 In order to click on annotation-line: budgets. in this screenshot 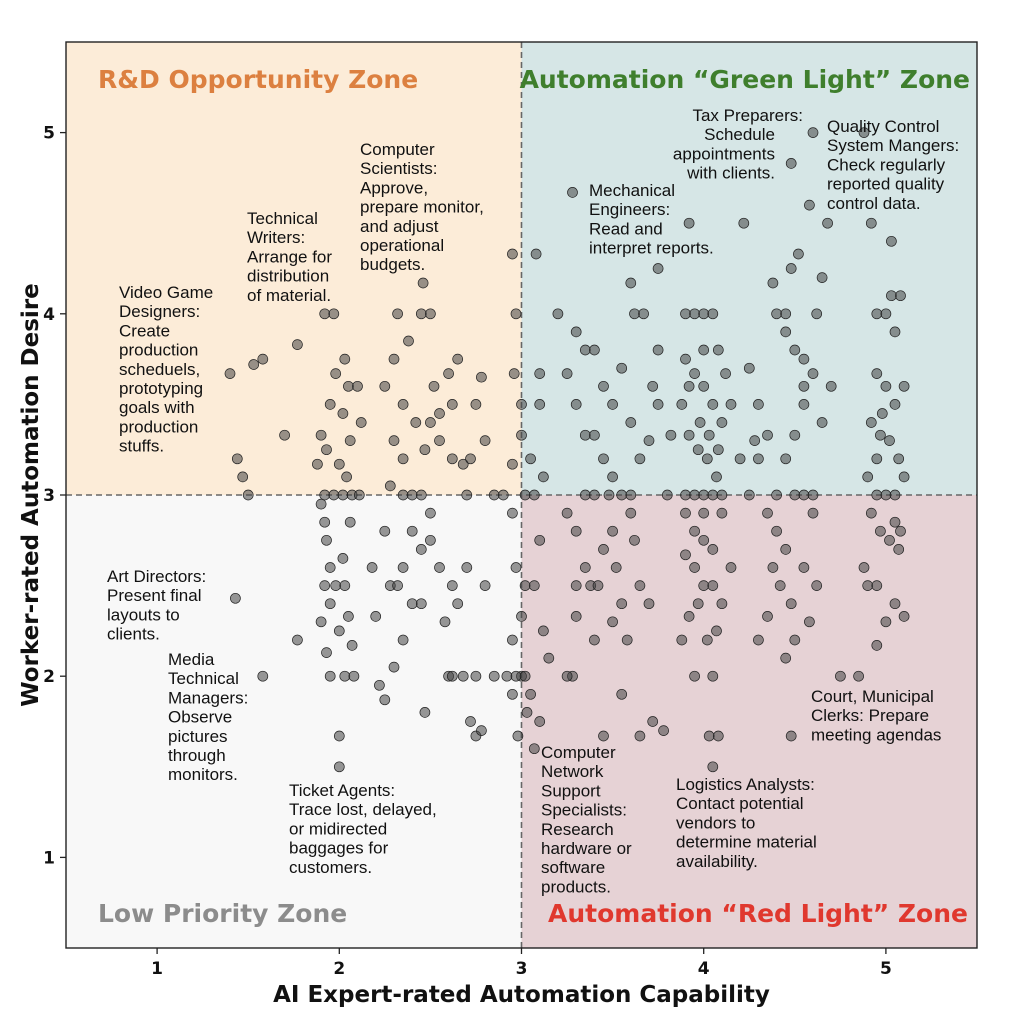, I will do `click(392, 264)`.